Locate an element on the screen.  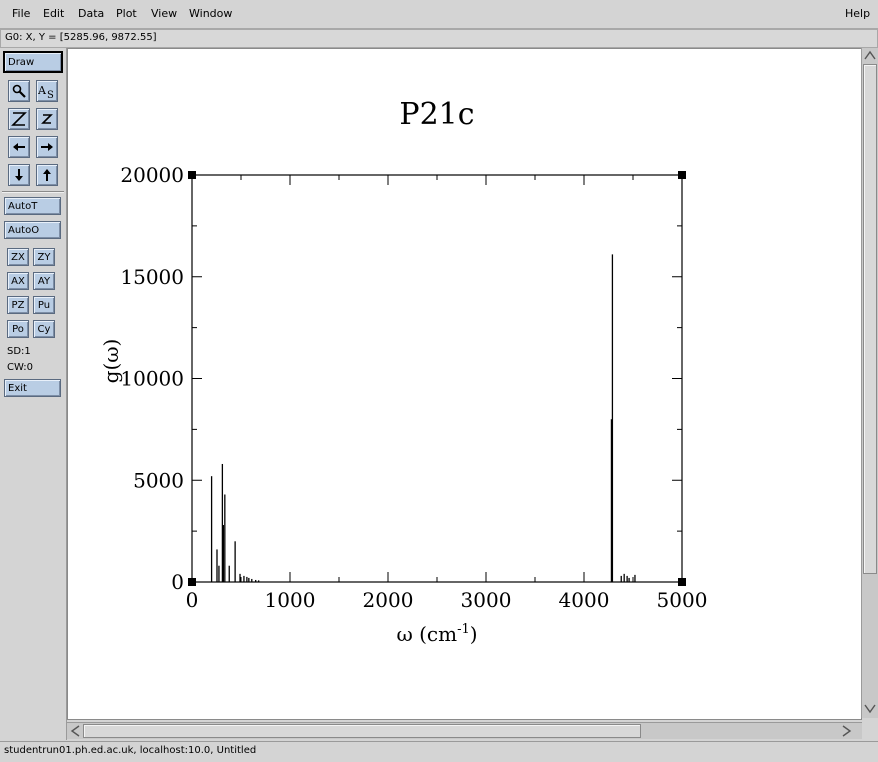
pz-button: PZ is located at coordinates (18, 305).